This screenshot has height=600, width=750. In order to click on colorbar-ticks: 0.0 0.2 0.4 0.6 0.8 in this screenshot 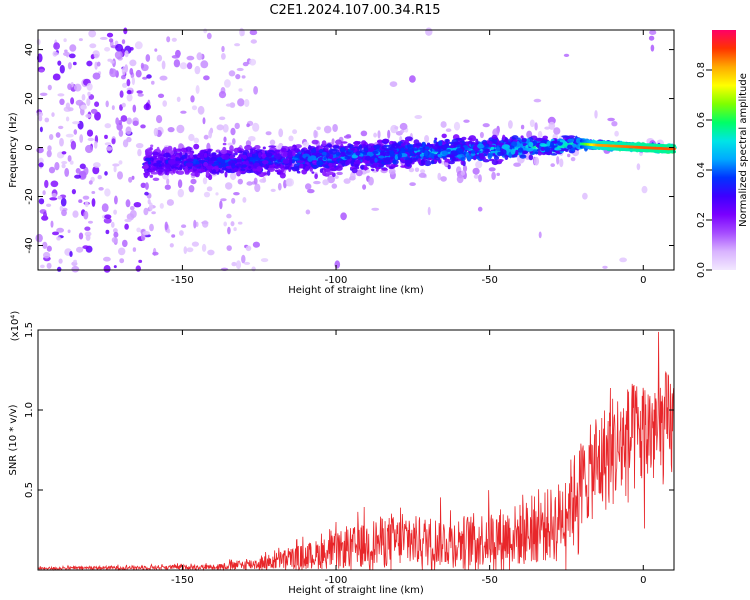, I will do `click(704, 170)`.